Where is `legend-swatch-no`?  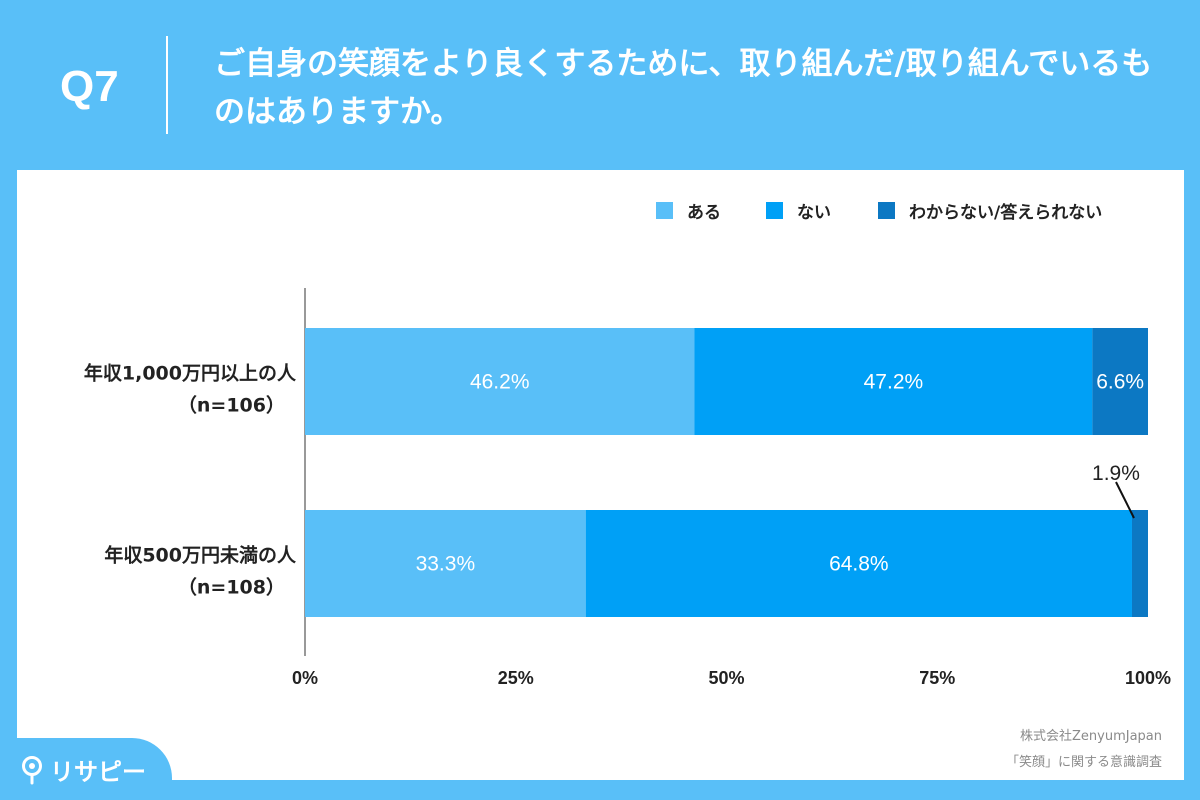
legend-swatch-no is located at coordinates (774, 210).